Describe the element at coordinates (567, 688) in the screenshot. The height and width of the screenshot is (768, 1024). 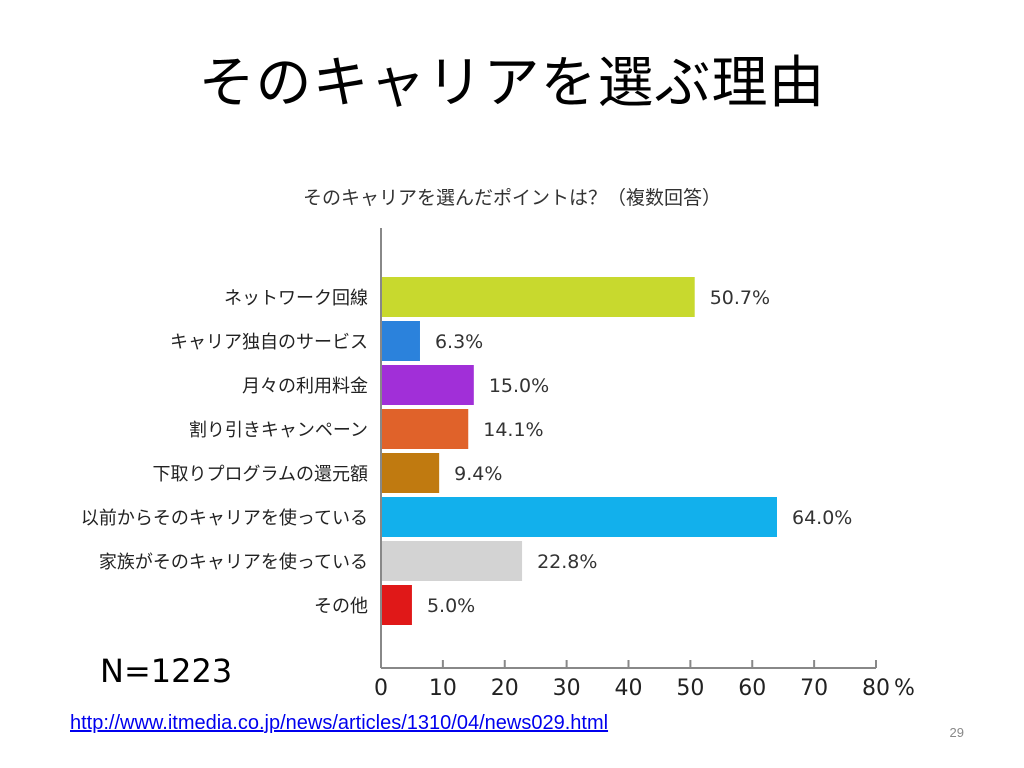
I see `x-tick-label: 30` at that location.